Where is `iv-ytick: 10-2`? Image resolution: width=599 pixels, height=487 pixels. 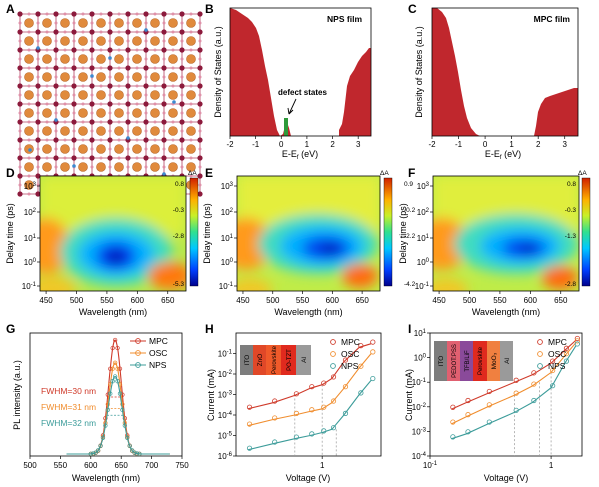
iv-ytick: 10-2 is located at coordinates (225, 374).